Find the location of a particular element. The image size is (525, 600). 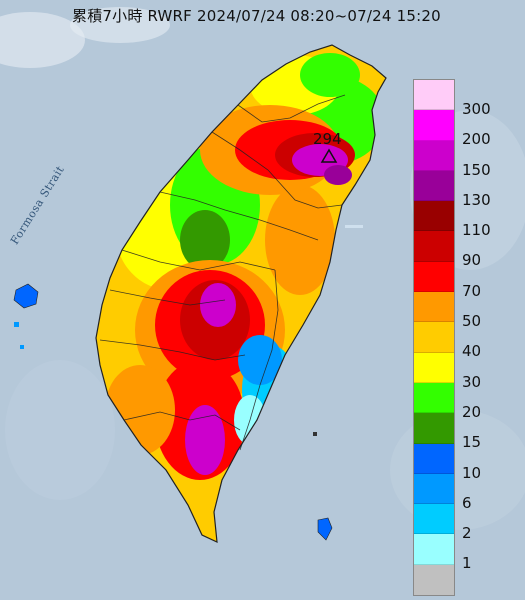

triangle-outline-icon is located at coordinates (329, 155).